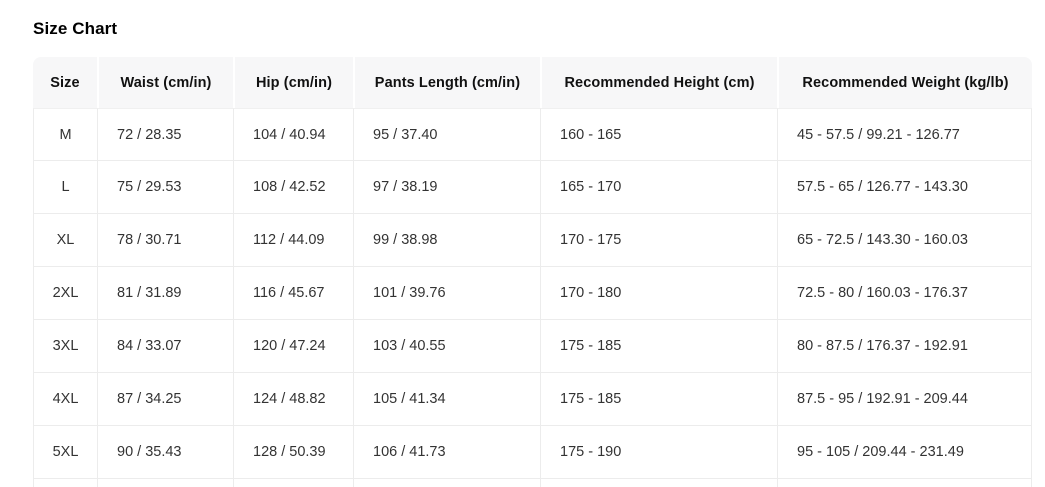  What do you see at coordinates (446, 187) in the screenshot?
I see `cell-pants-length: 97 / 38.19` at bounding box center [446, 187].